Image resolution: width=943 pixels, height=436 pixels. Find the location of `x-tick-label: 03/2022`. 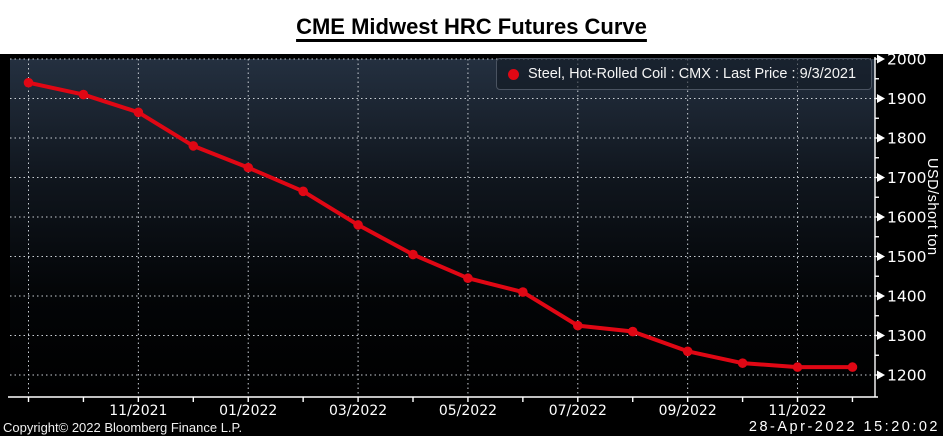

x-tick-label: 03/2022 is located at coordinates (358, 411).